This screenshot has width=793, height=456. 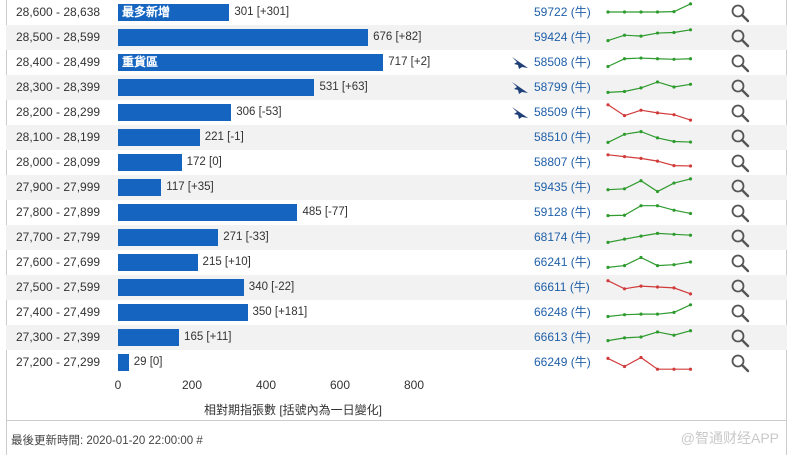 What do you see at coordinates (562, 362) in the screenshot?
I see `warrant-code-link: 66249 (牛)` at bounding box center [562, 362].